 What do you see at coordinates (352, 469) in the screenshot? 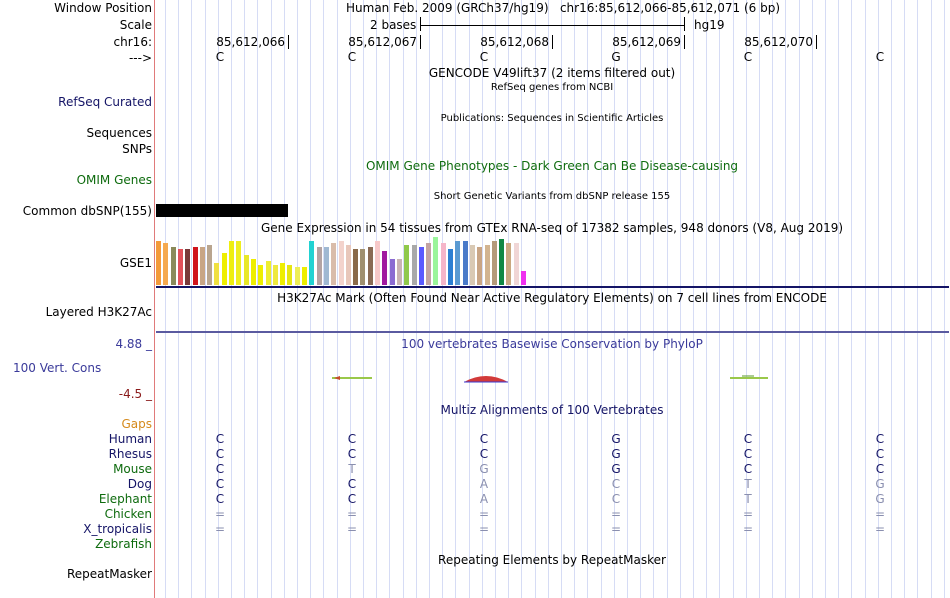
I see `alignment-base: T` at bounding box center [352, 469].